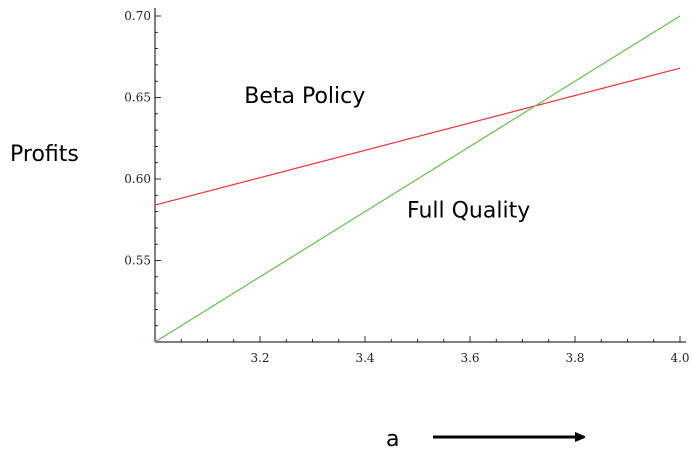 This screenshot has width=693, height=452. I want to click on x-tick-label: 3.2, so click(259, 358).